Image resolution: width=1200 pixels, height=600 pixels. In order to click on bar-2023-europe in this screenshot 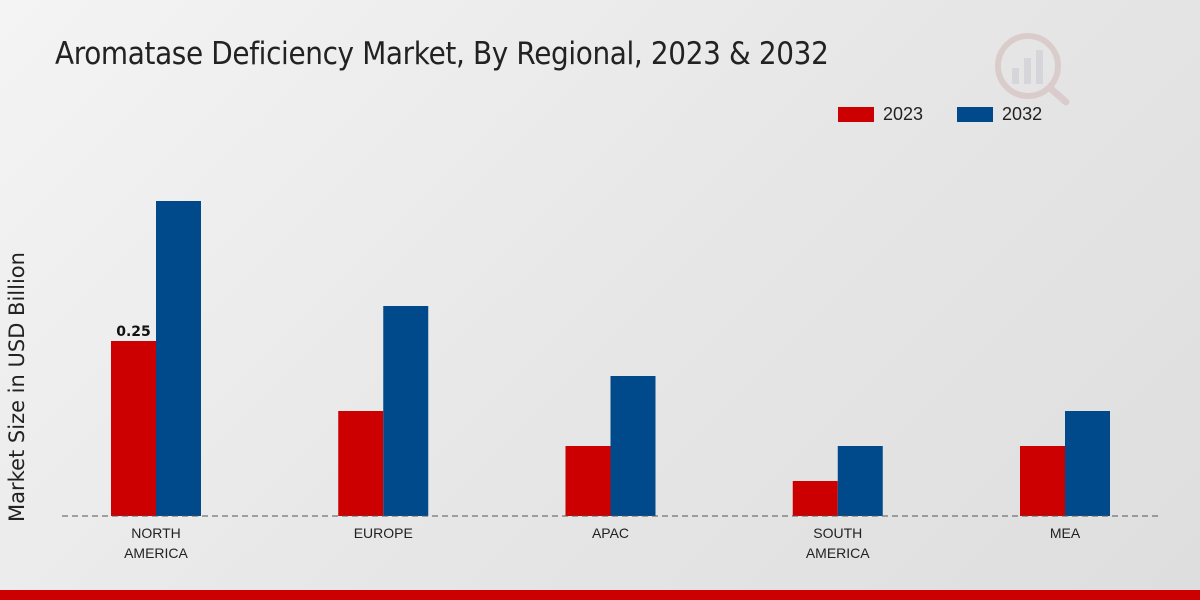, I will do `click(361, 463)`.